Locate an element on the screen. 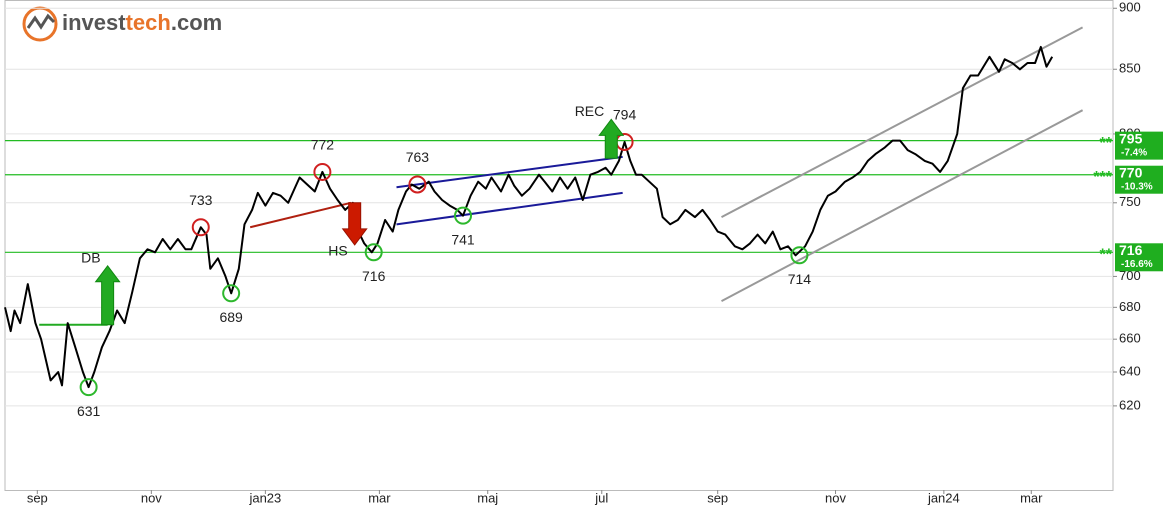  y-tick-label: 680 is located at coordinates (1130, 306).